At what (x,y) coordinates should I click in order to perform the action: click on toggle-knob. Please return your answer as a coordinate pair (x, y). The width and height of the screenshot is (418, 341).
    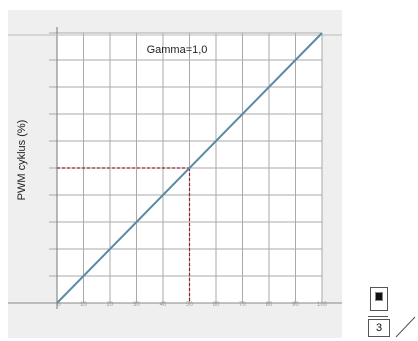
    Looking at the image, I should click on (379, 296).